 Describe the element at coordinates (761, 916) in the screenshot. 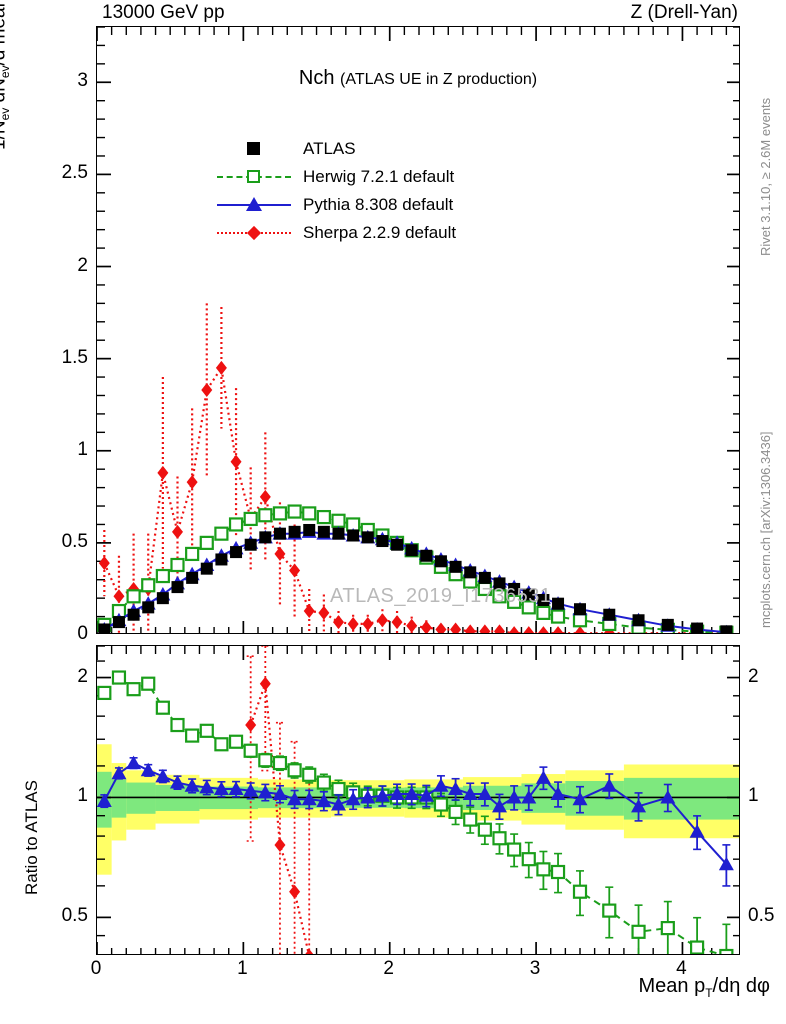

I see `ratio-y-tick-right-0.5: 0.5` at that location.